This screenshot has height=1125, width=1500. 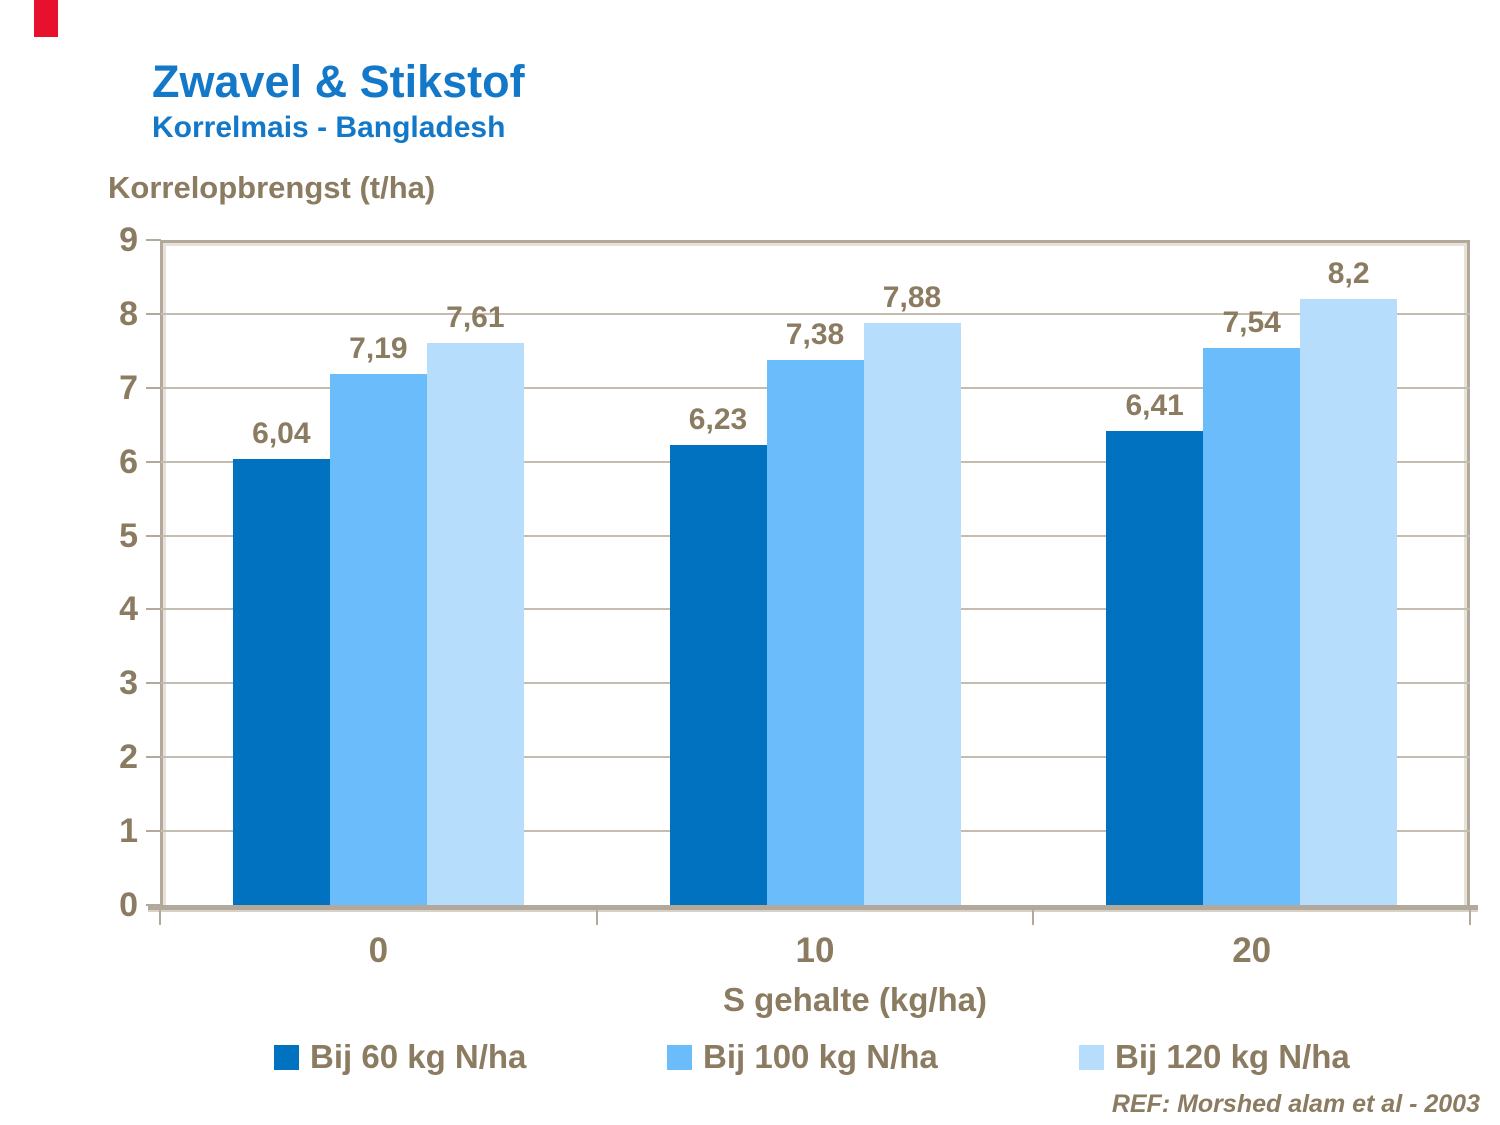 What do you see at coordinates (128, 757) in the screenshot?
I see `y-axis-tick-label: 2` at bounding box center [128, 757].